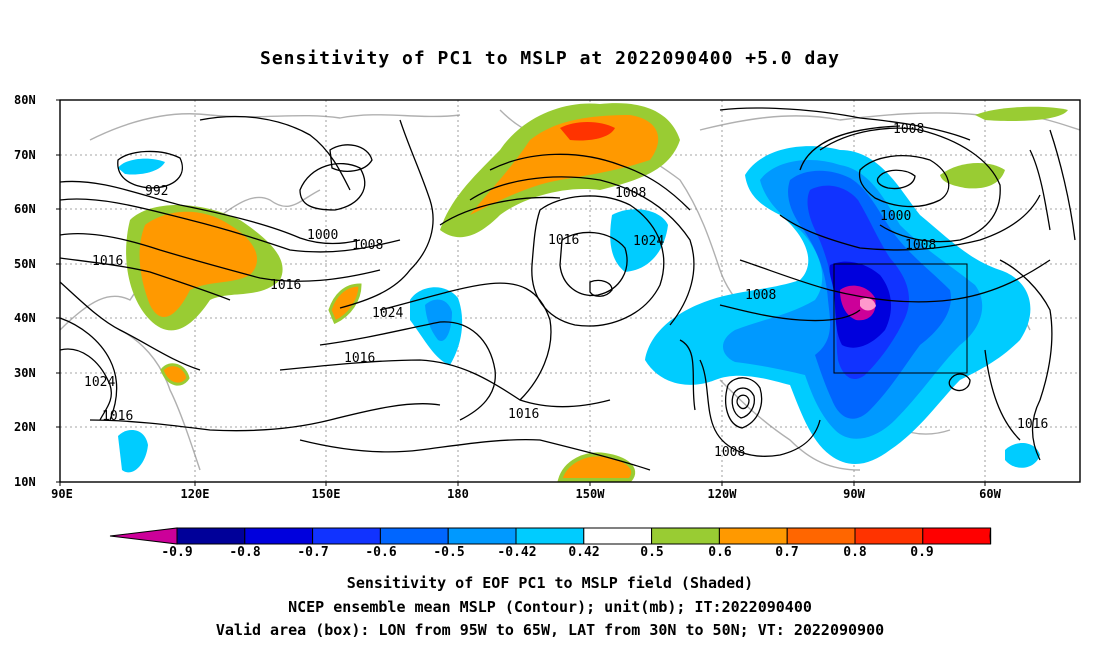 This screenshot has height=650, width=1100. Describe the element at coordinates (177, 552) in the screenshot. I see `colorbar-tick: -0.9` at that location.